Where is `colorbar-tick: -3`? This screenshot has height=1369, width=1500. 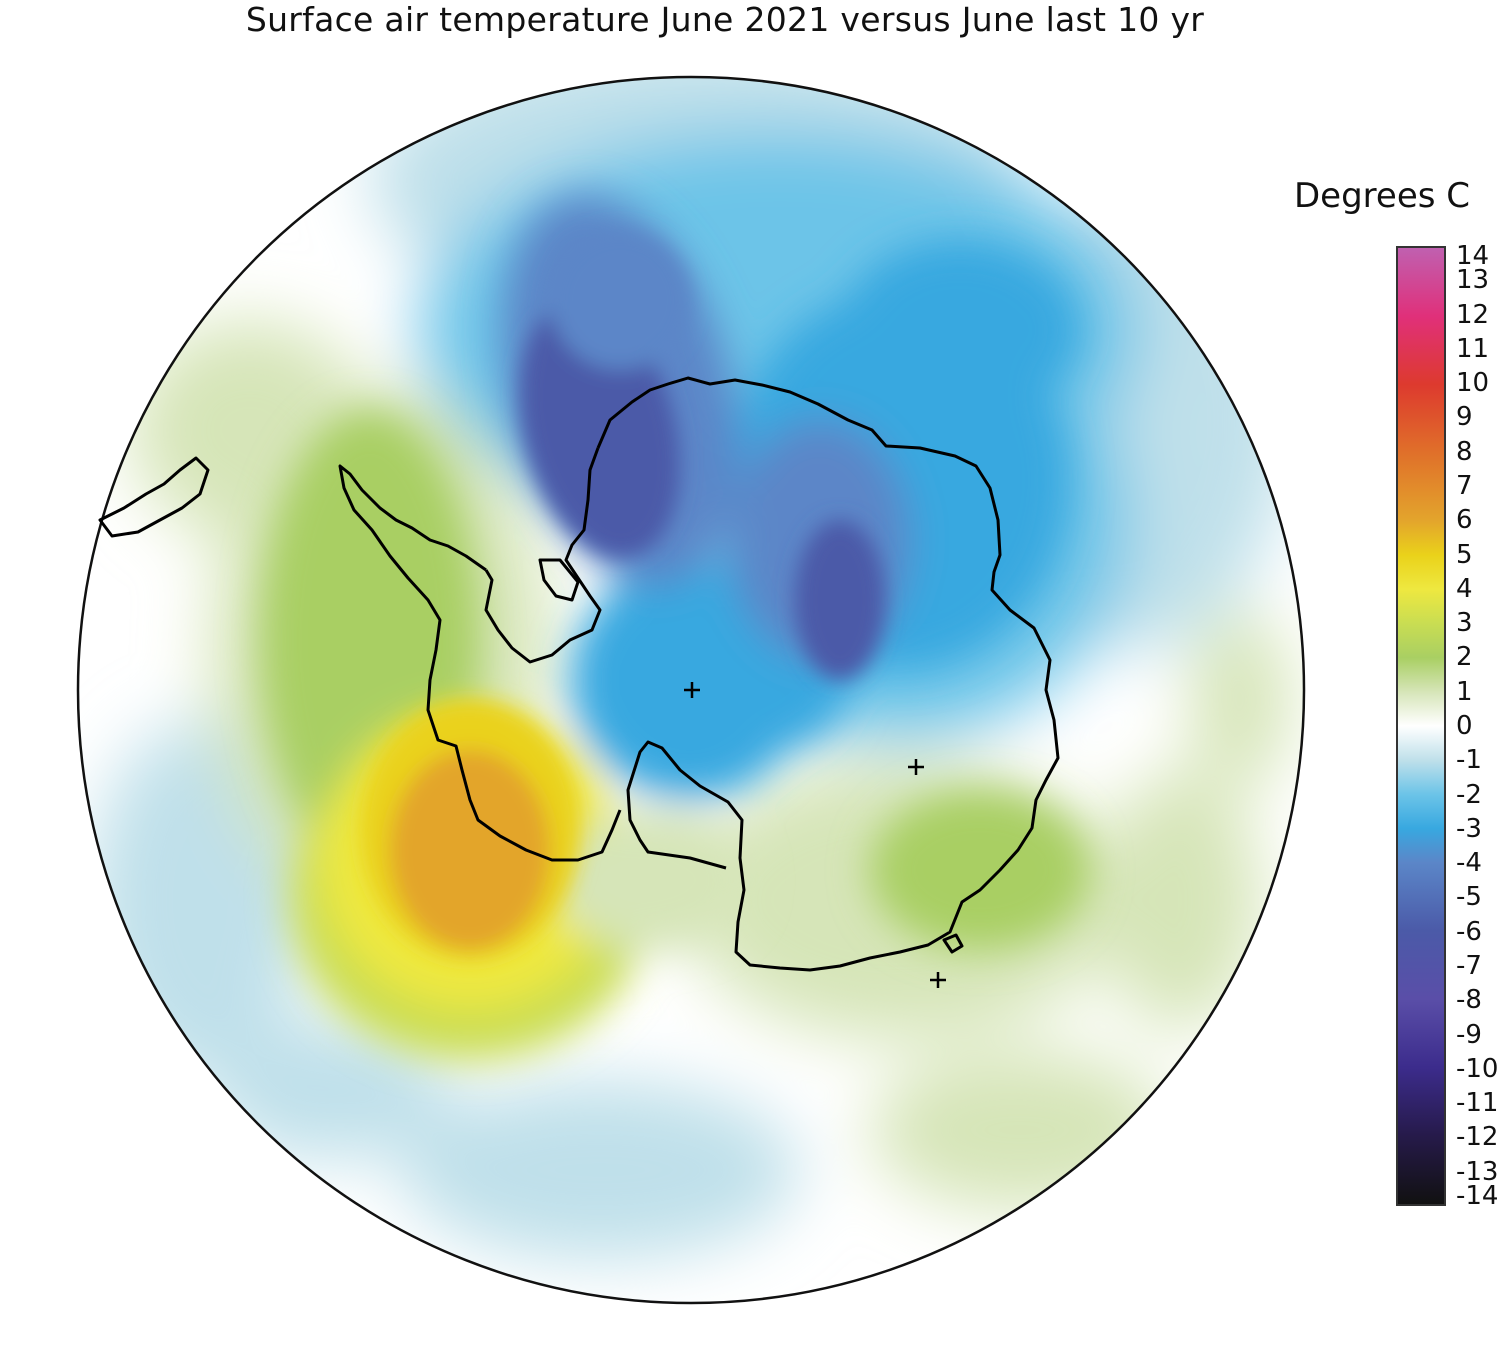
colorbar-tick: -3 is located at coordinates (1469, 828).